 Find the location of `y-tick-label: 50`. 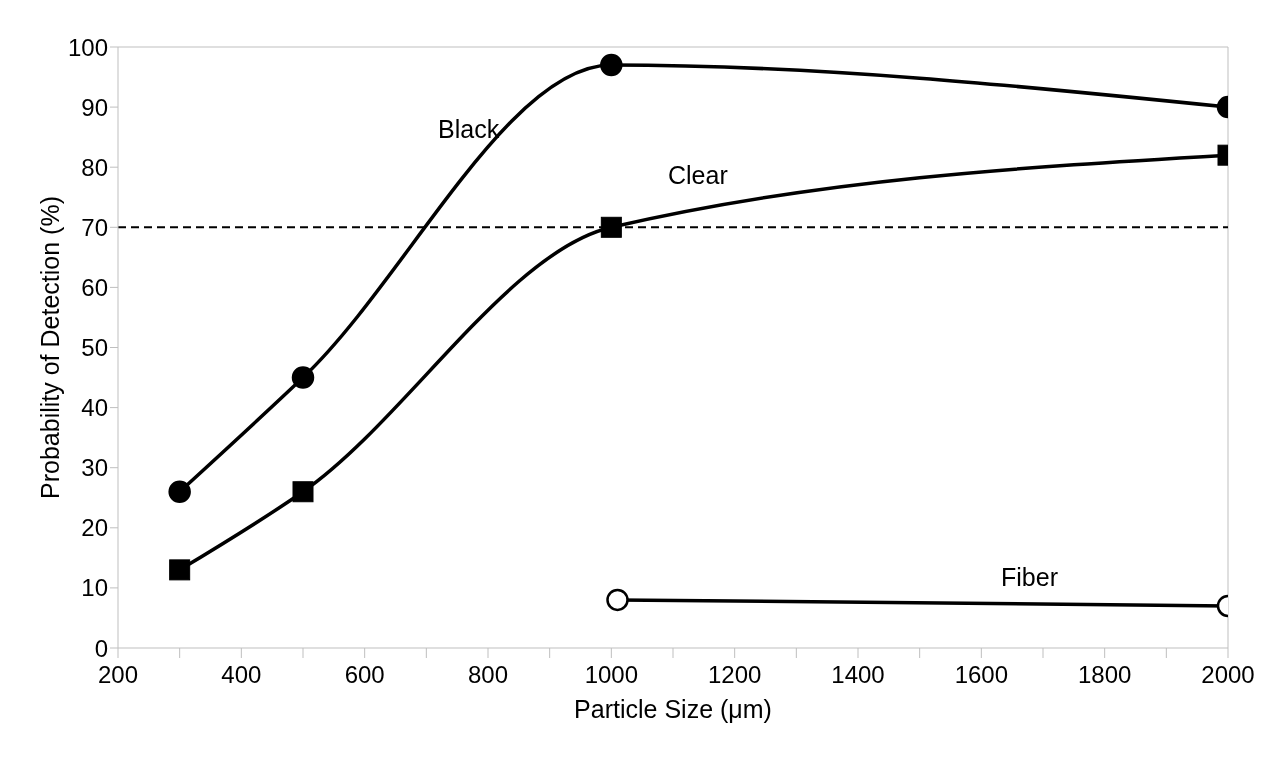

y-tick-label: 50 is located at coordinates (94, 348).